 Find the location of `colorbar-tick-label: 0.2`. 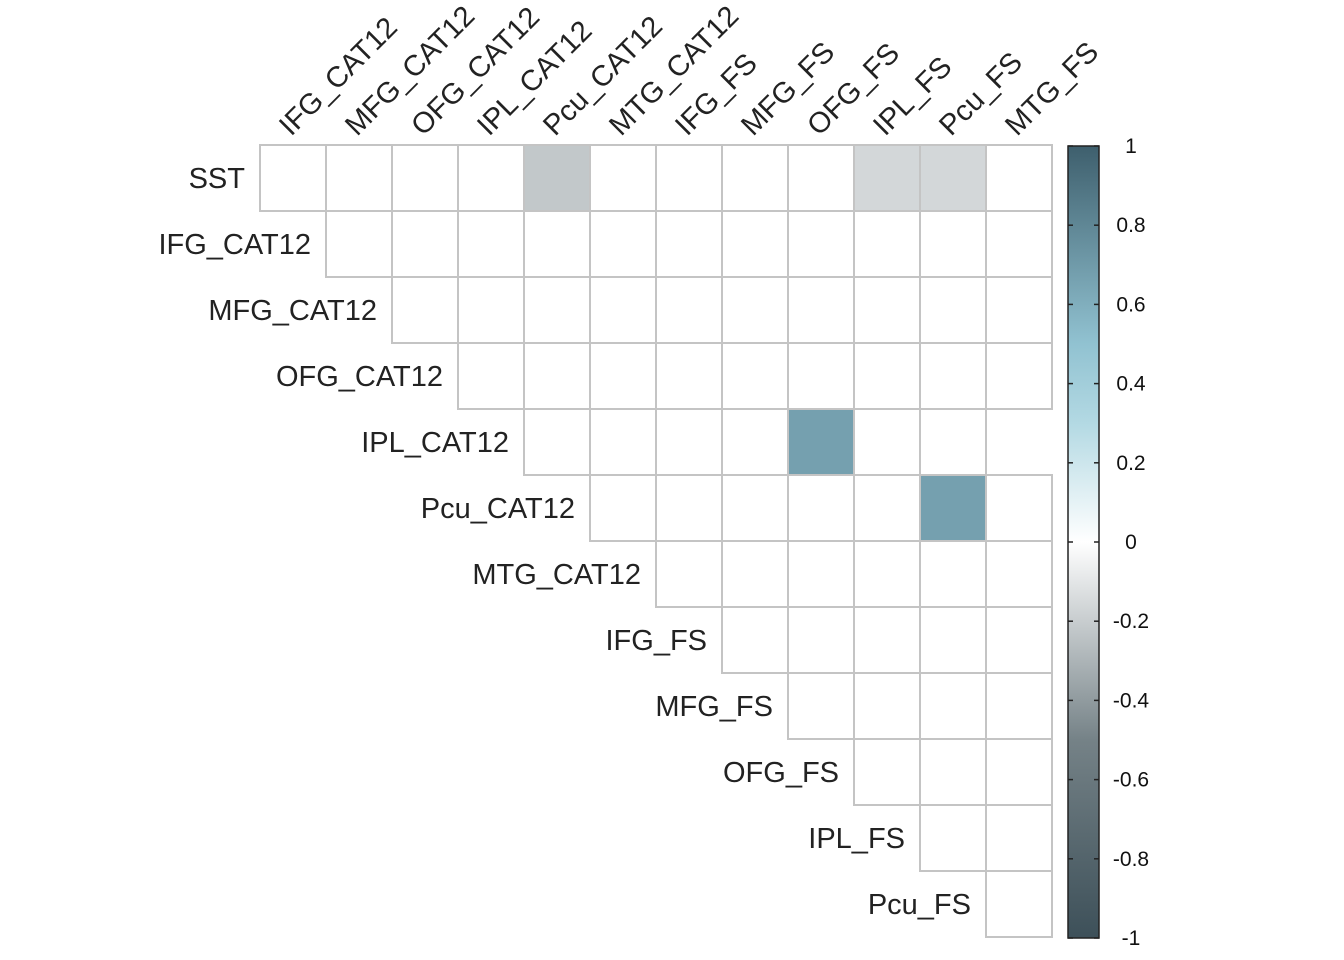

colorbar-tick-label: 0.2 is located at coordinates (1130, 463).